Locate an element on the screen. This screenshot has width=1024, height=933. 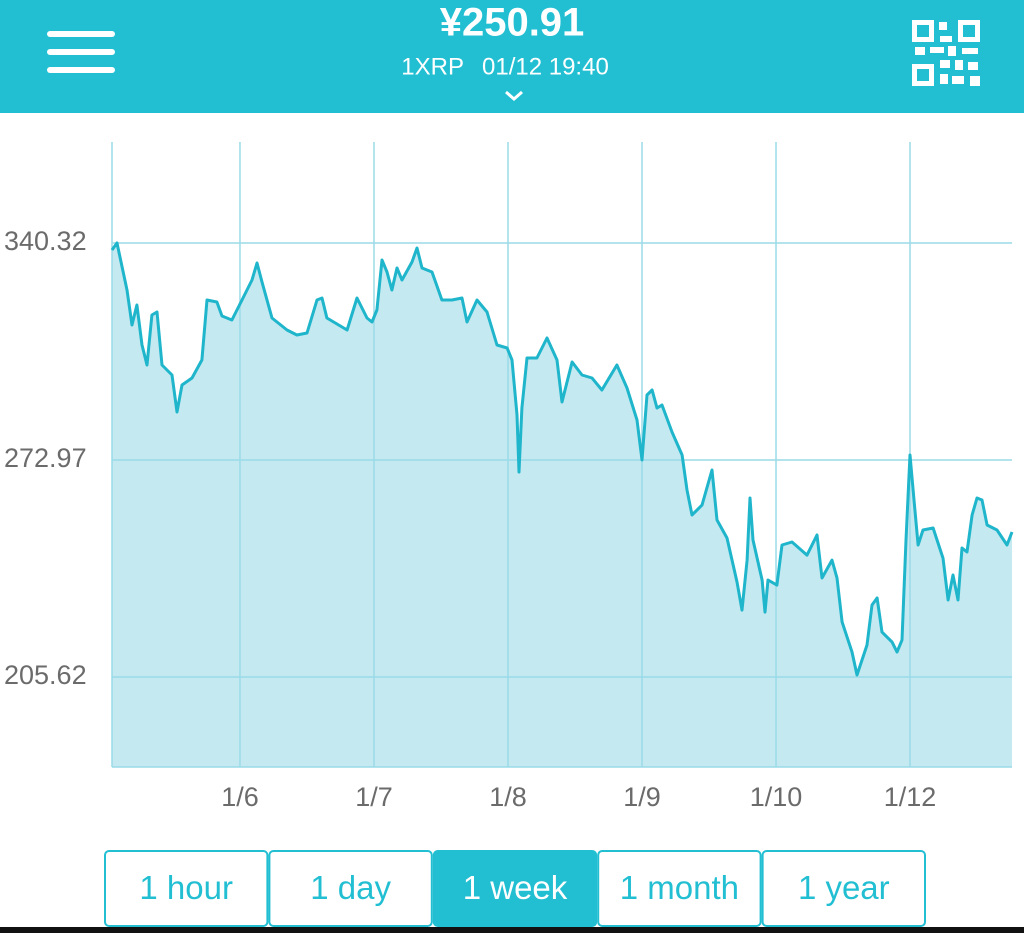
bottom-edge is located at coordinates (512, 930).